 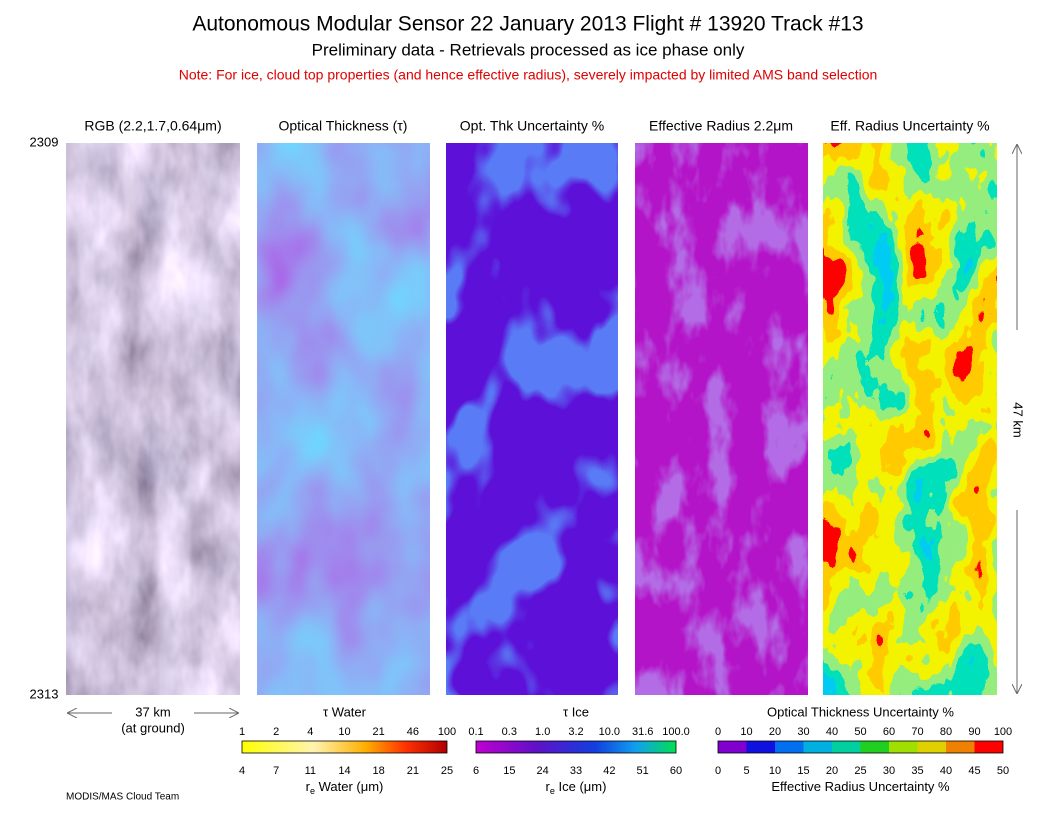 I want to click on colorbar-tick-label: 24, so click(x=543, y=771).